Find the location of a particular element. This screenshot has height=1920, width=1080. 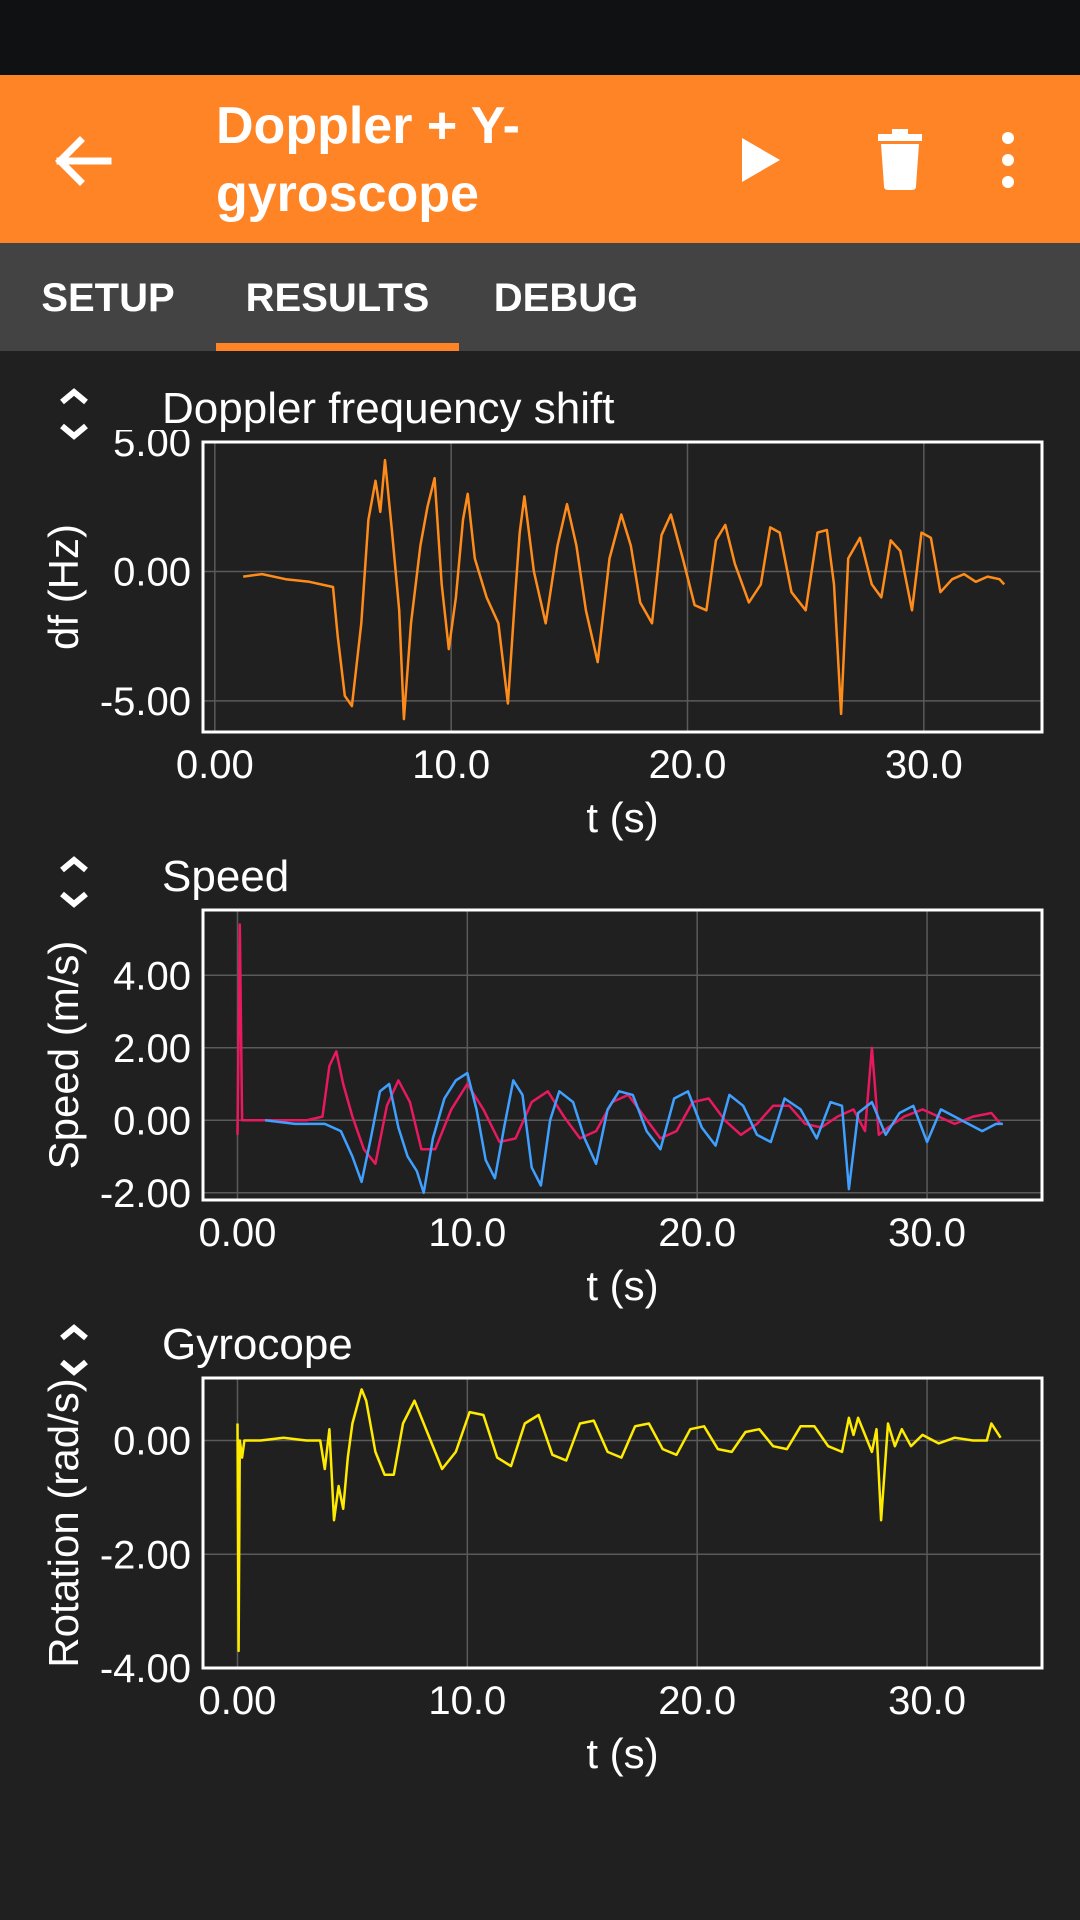

tab-bar is located at coordinates (540, 297).